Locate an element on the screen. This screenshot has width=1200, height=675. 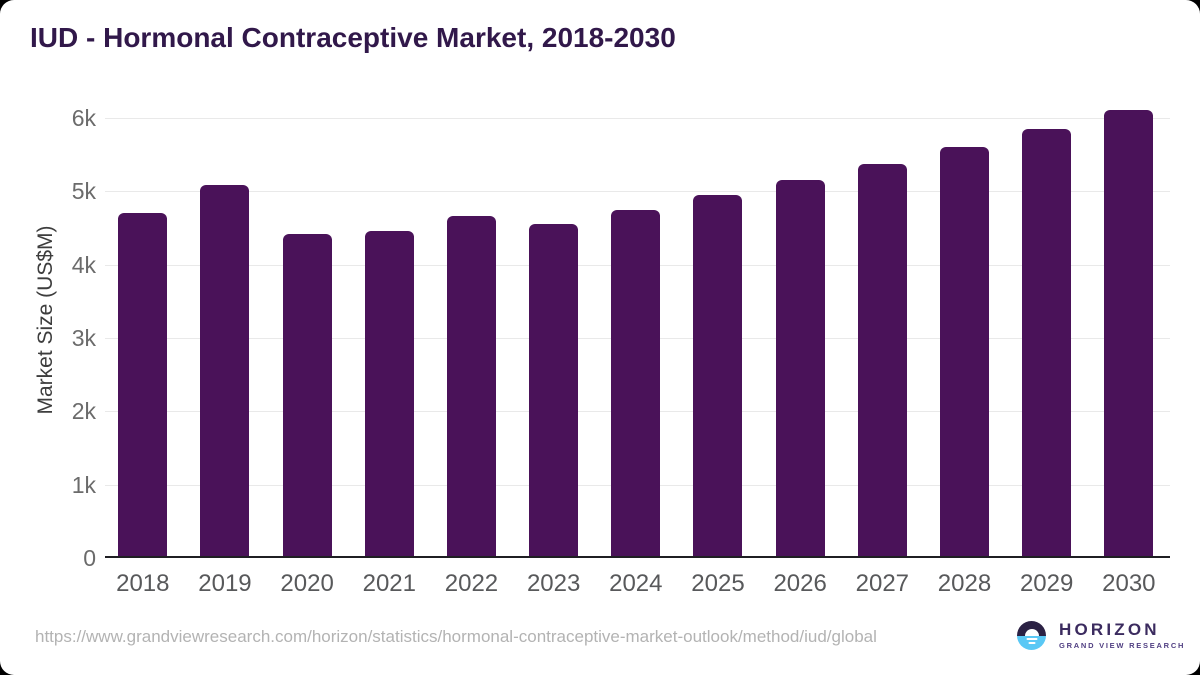
y-tick-label: 4k is located at coordinates (83, 264).